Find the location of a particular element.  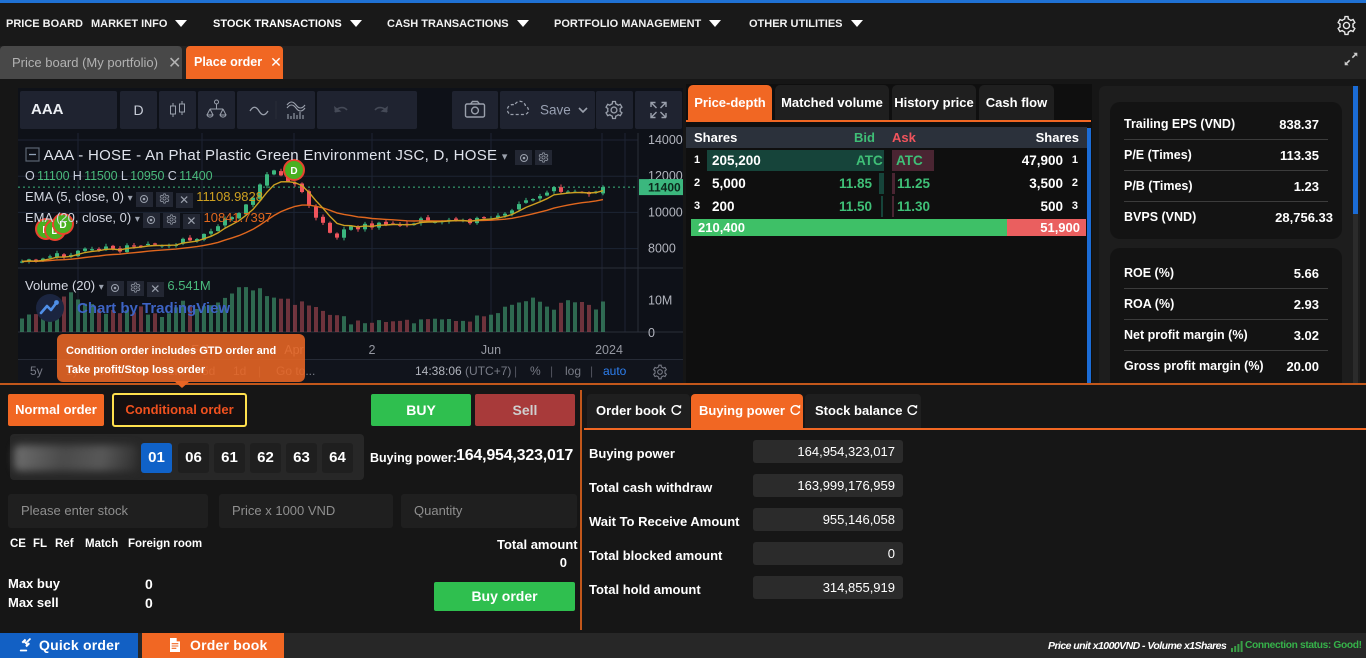

svg-text: 8000 is located at coordinates (662, 249).